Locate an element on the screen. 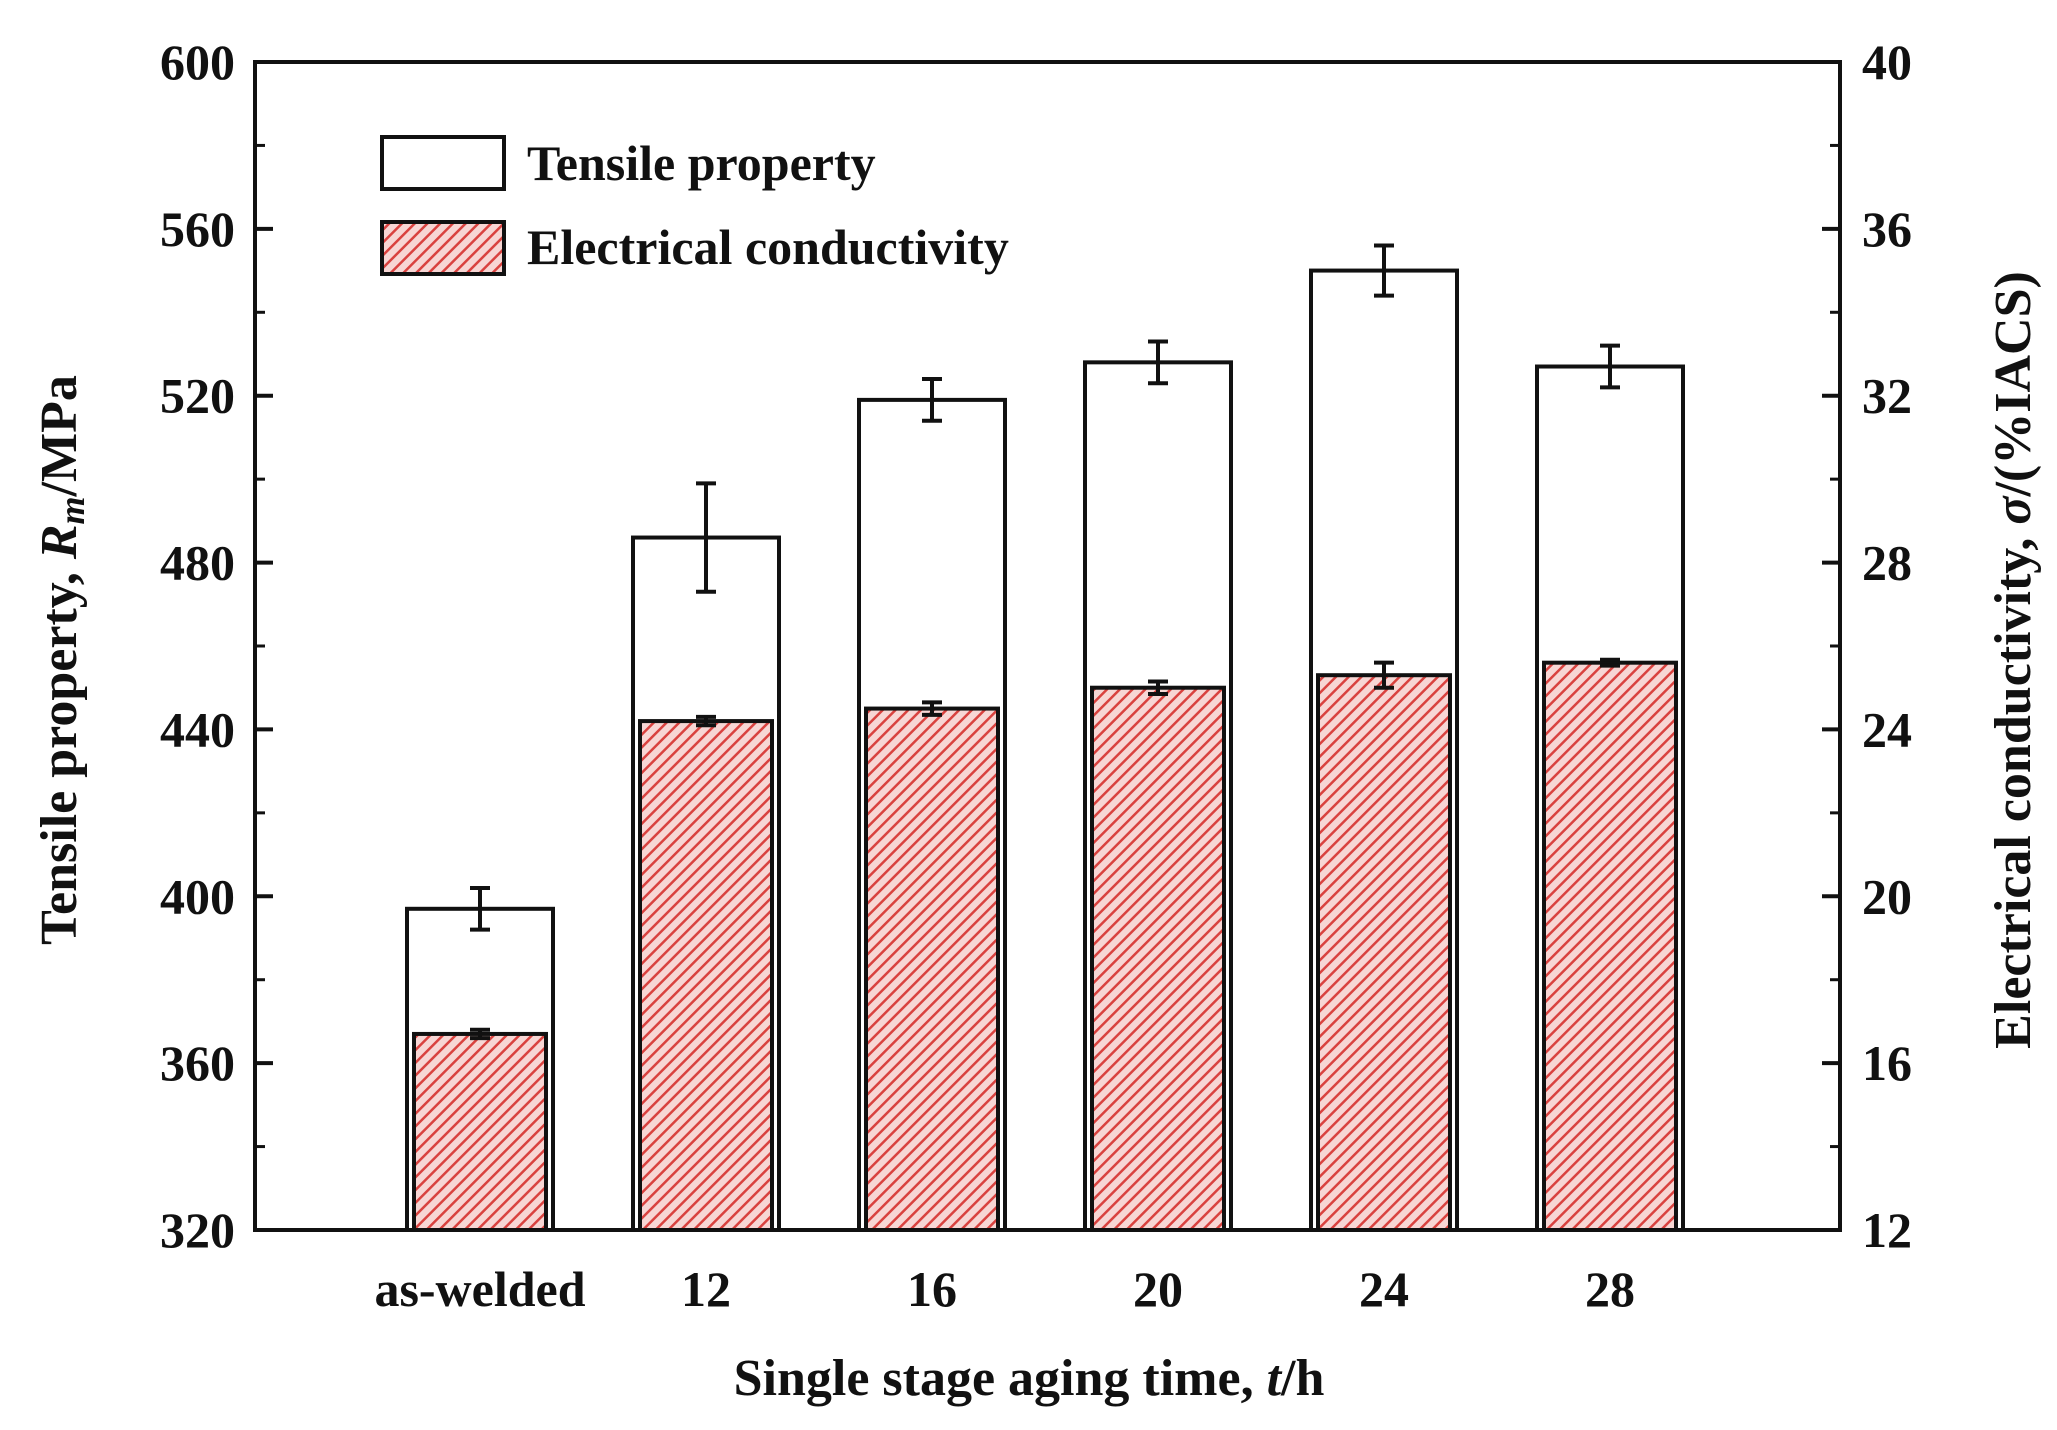  x-tick-label-0: as-welded is located at coordinates (479, 1289).